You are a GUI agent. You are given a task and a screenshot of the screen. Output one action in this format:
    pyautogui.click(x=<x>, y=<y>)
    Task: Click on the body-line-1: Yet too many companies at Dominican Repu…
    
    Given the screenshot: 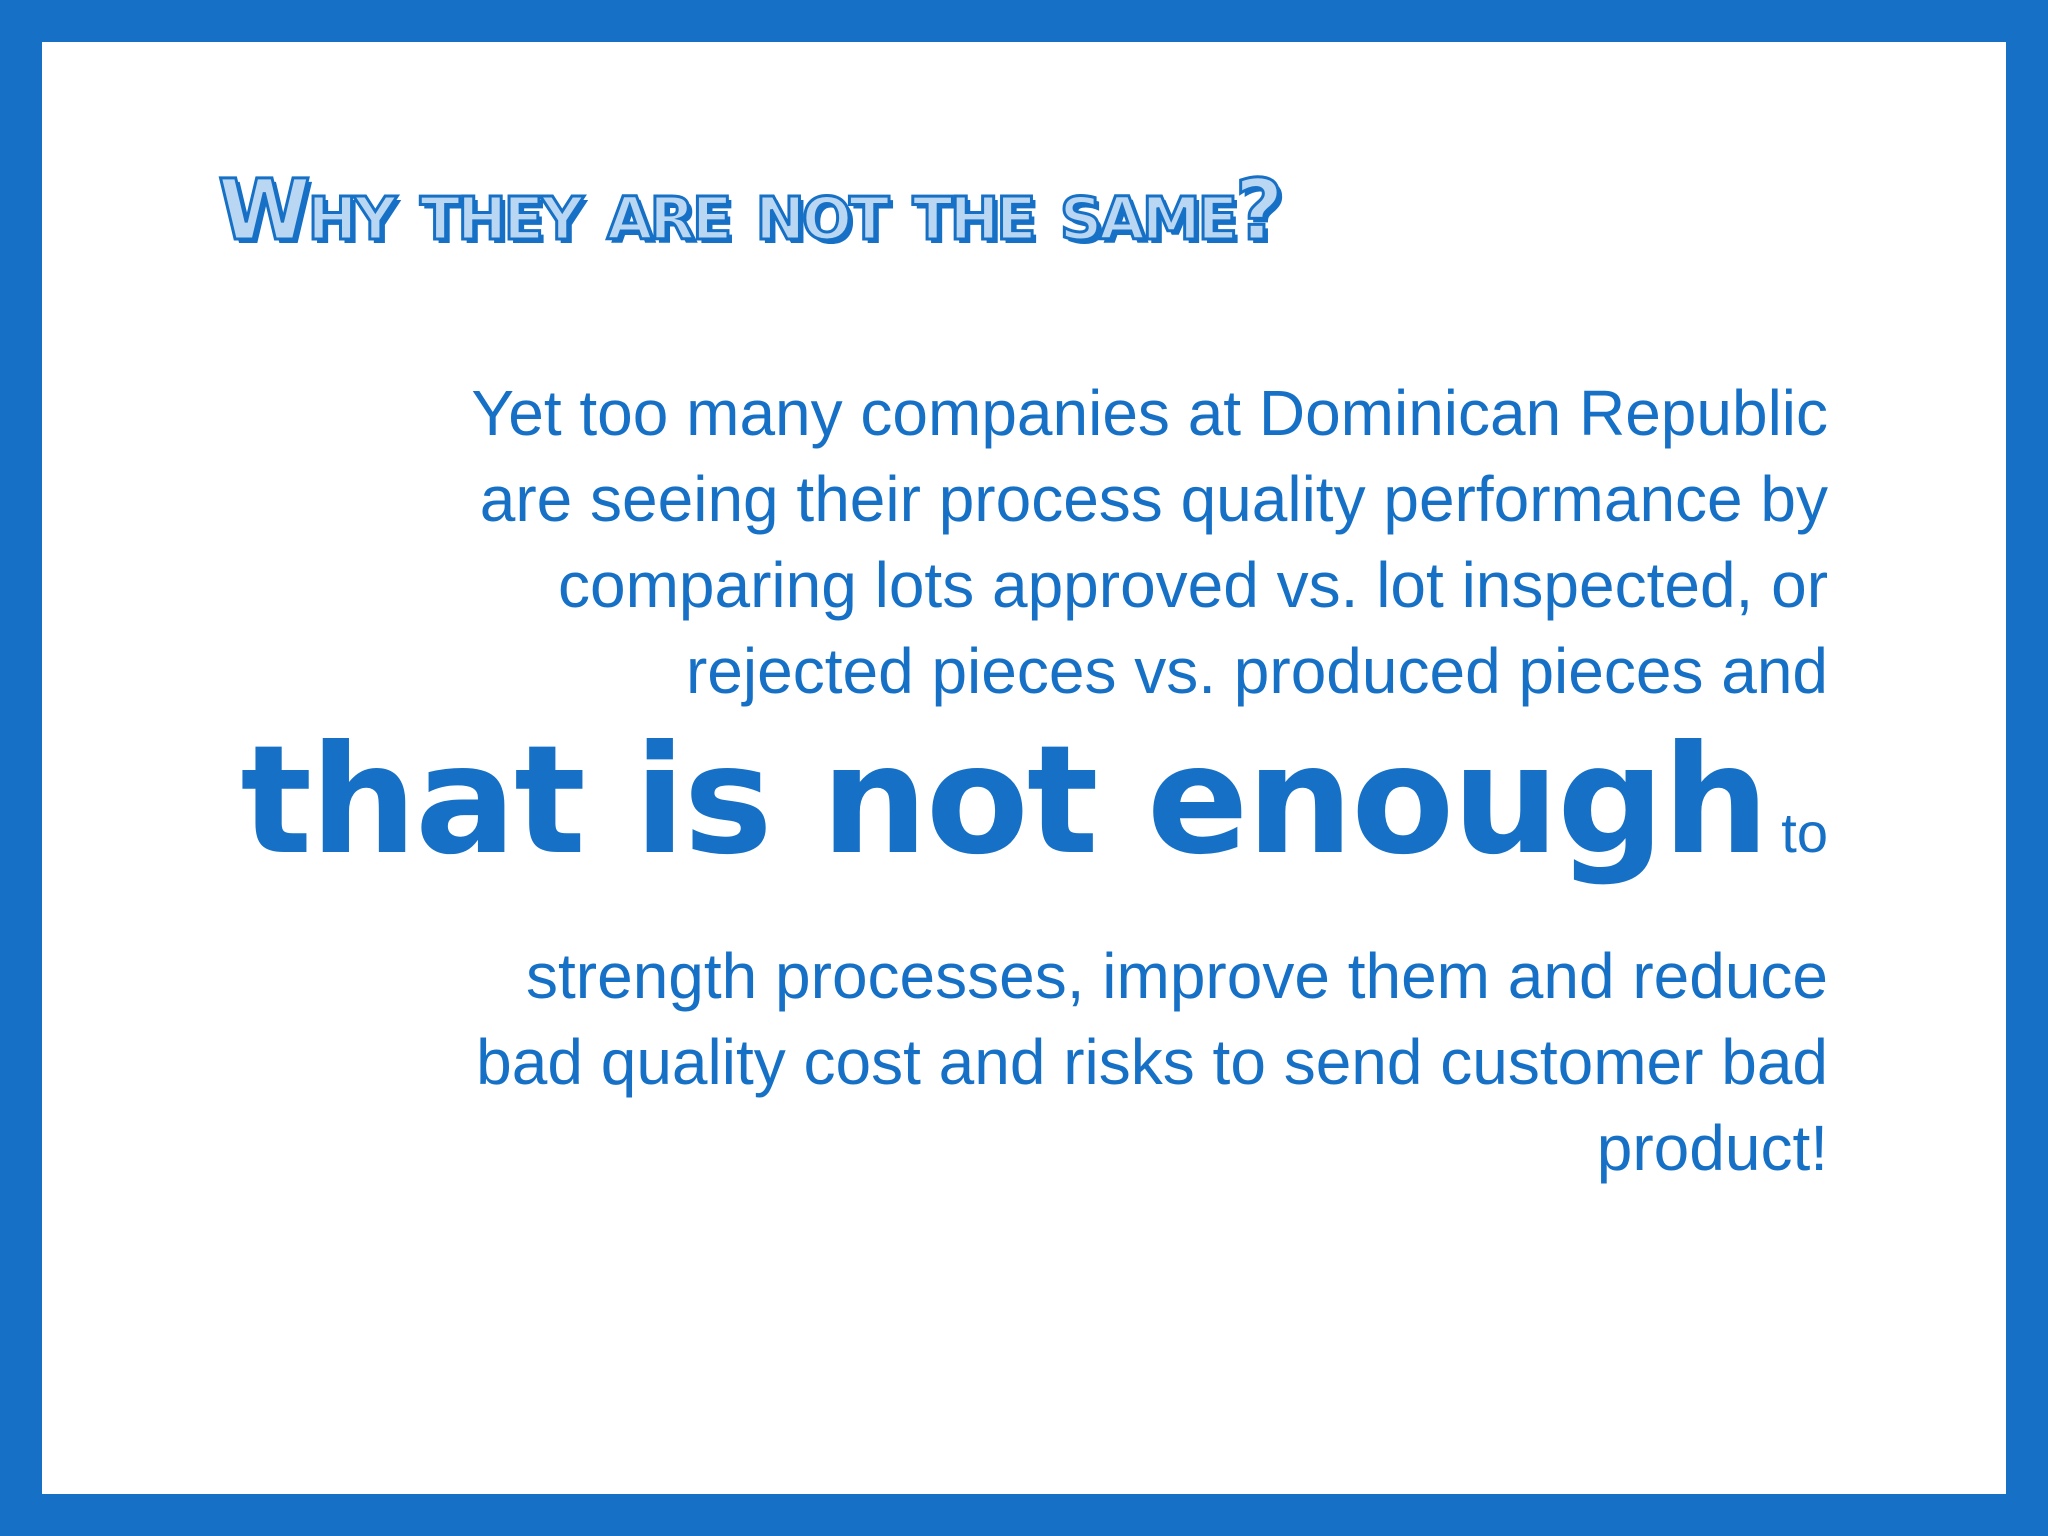 What is the action you would take?
    pyautogui.click(x=1149, y=413)
    